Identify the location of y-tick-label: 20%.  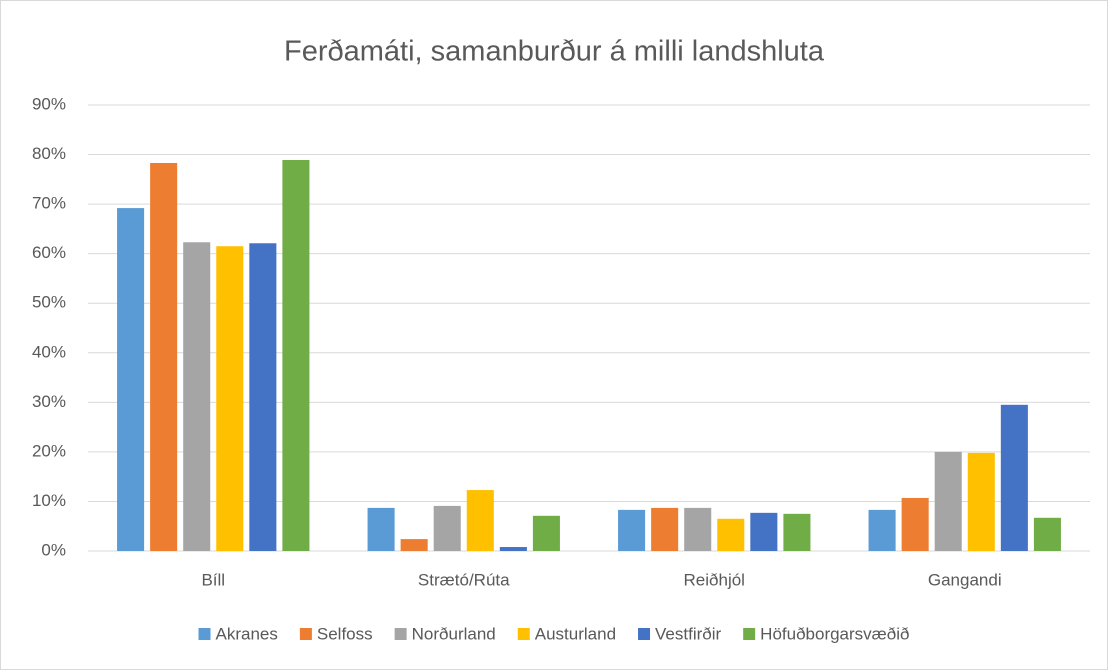
(49, 450).